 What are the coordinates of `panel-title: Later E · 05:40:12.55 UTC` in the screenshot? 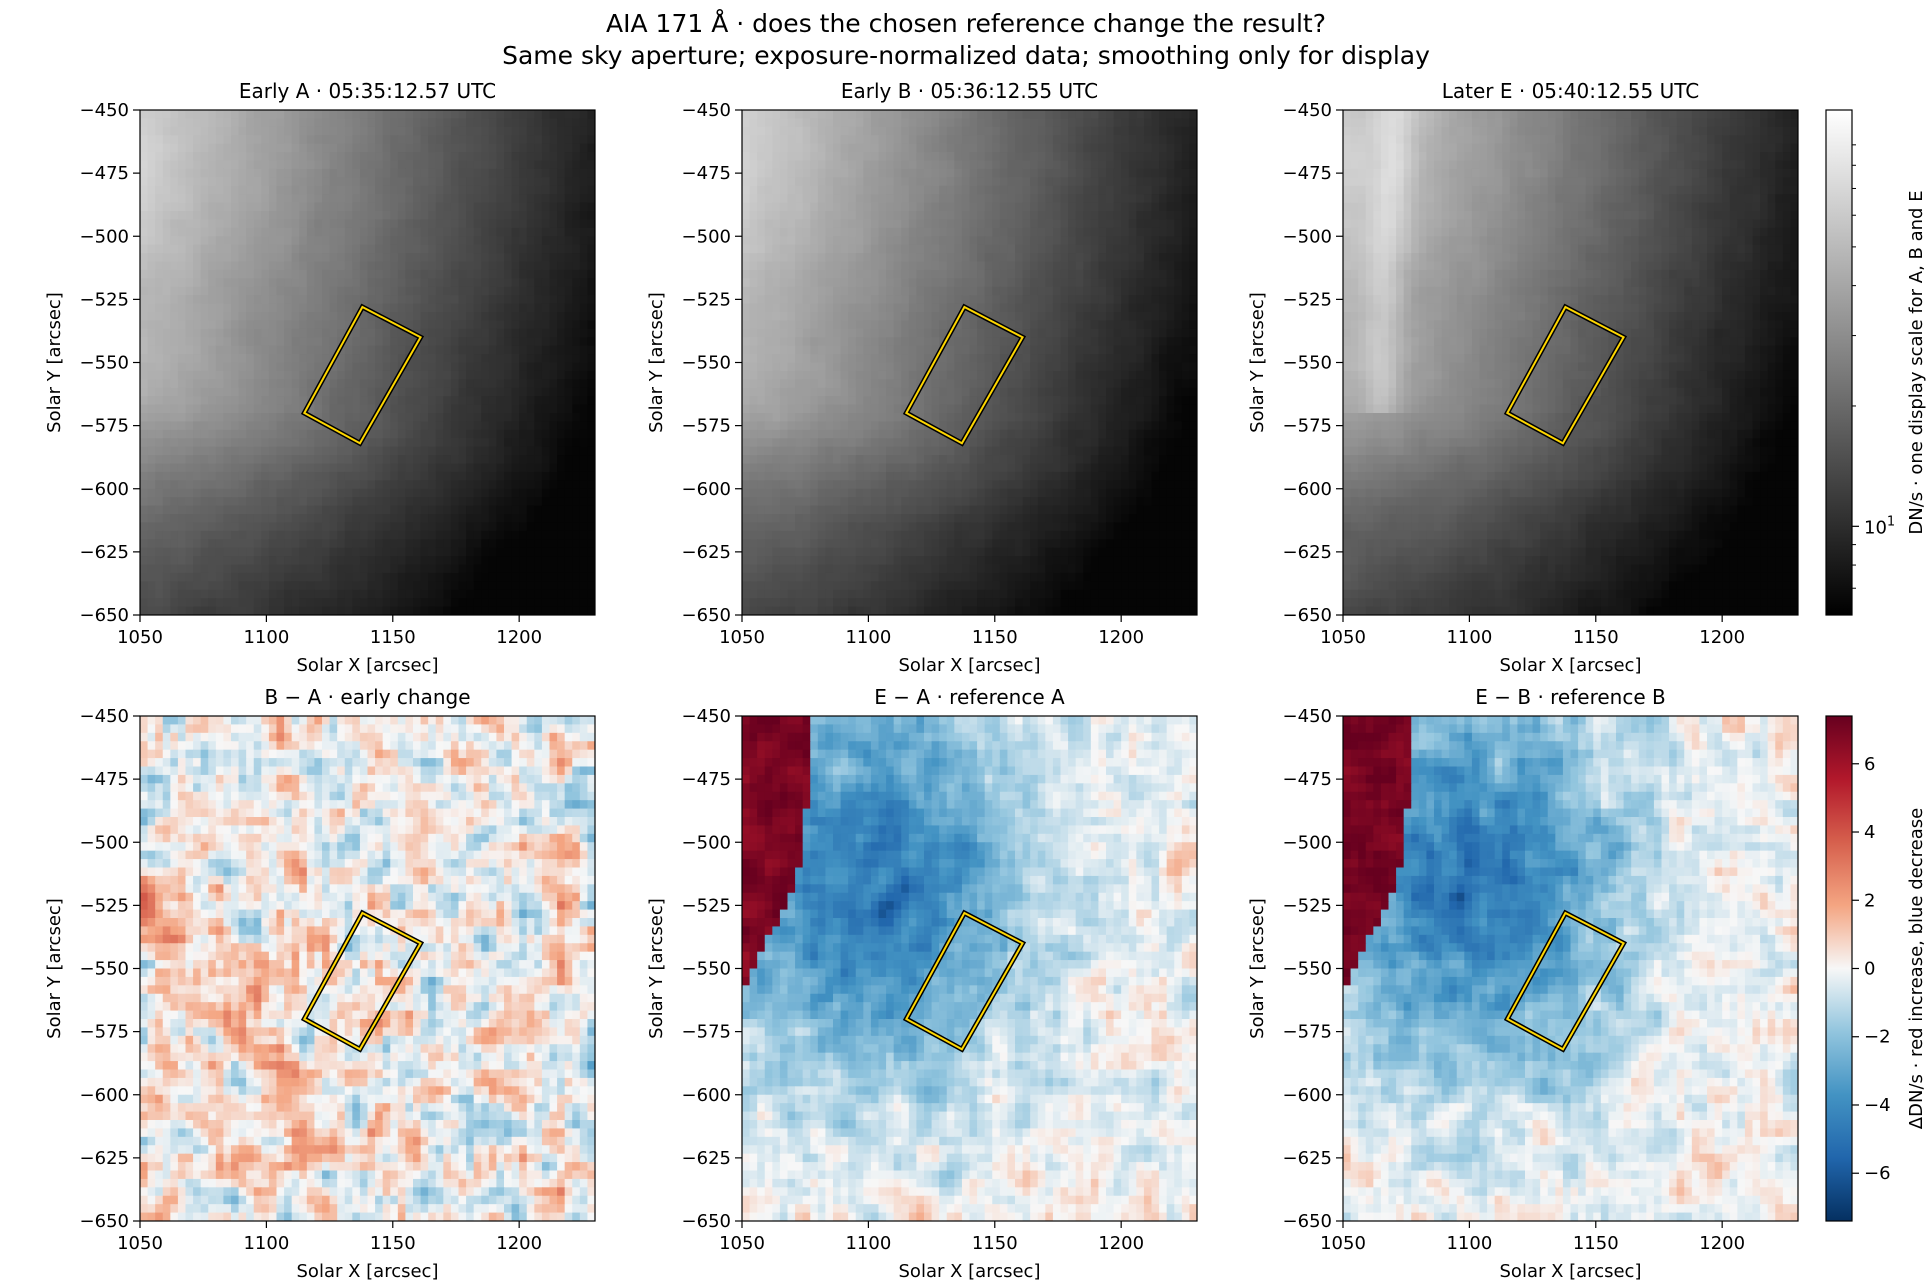 It's located at (1570, 91).